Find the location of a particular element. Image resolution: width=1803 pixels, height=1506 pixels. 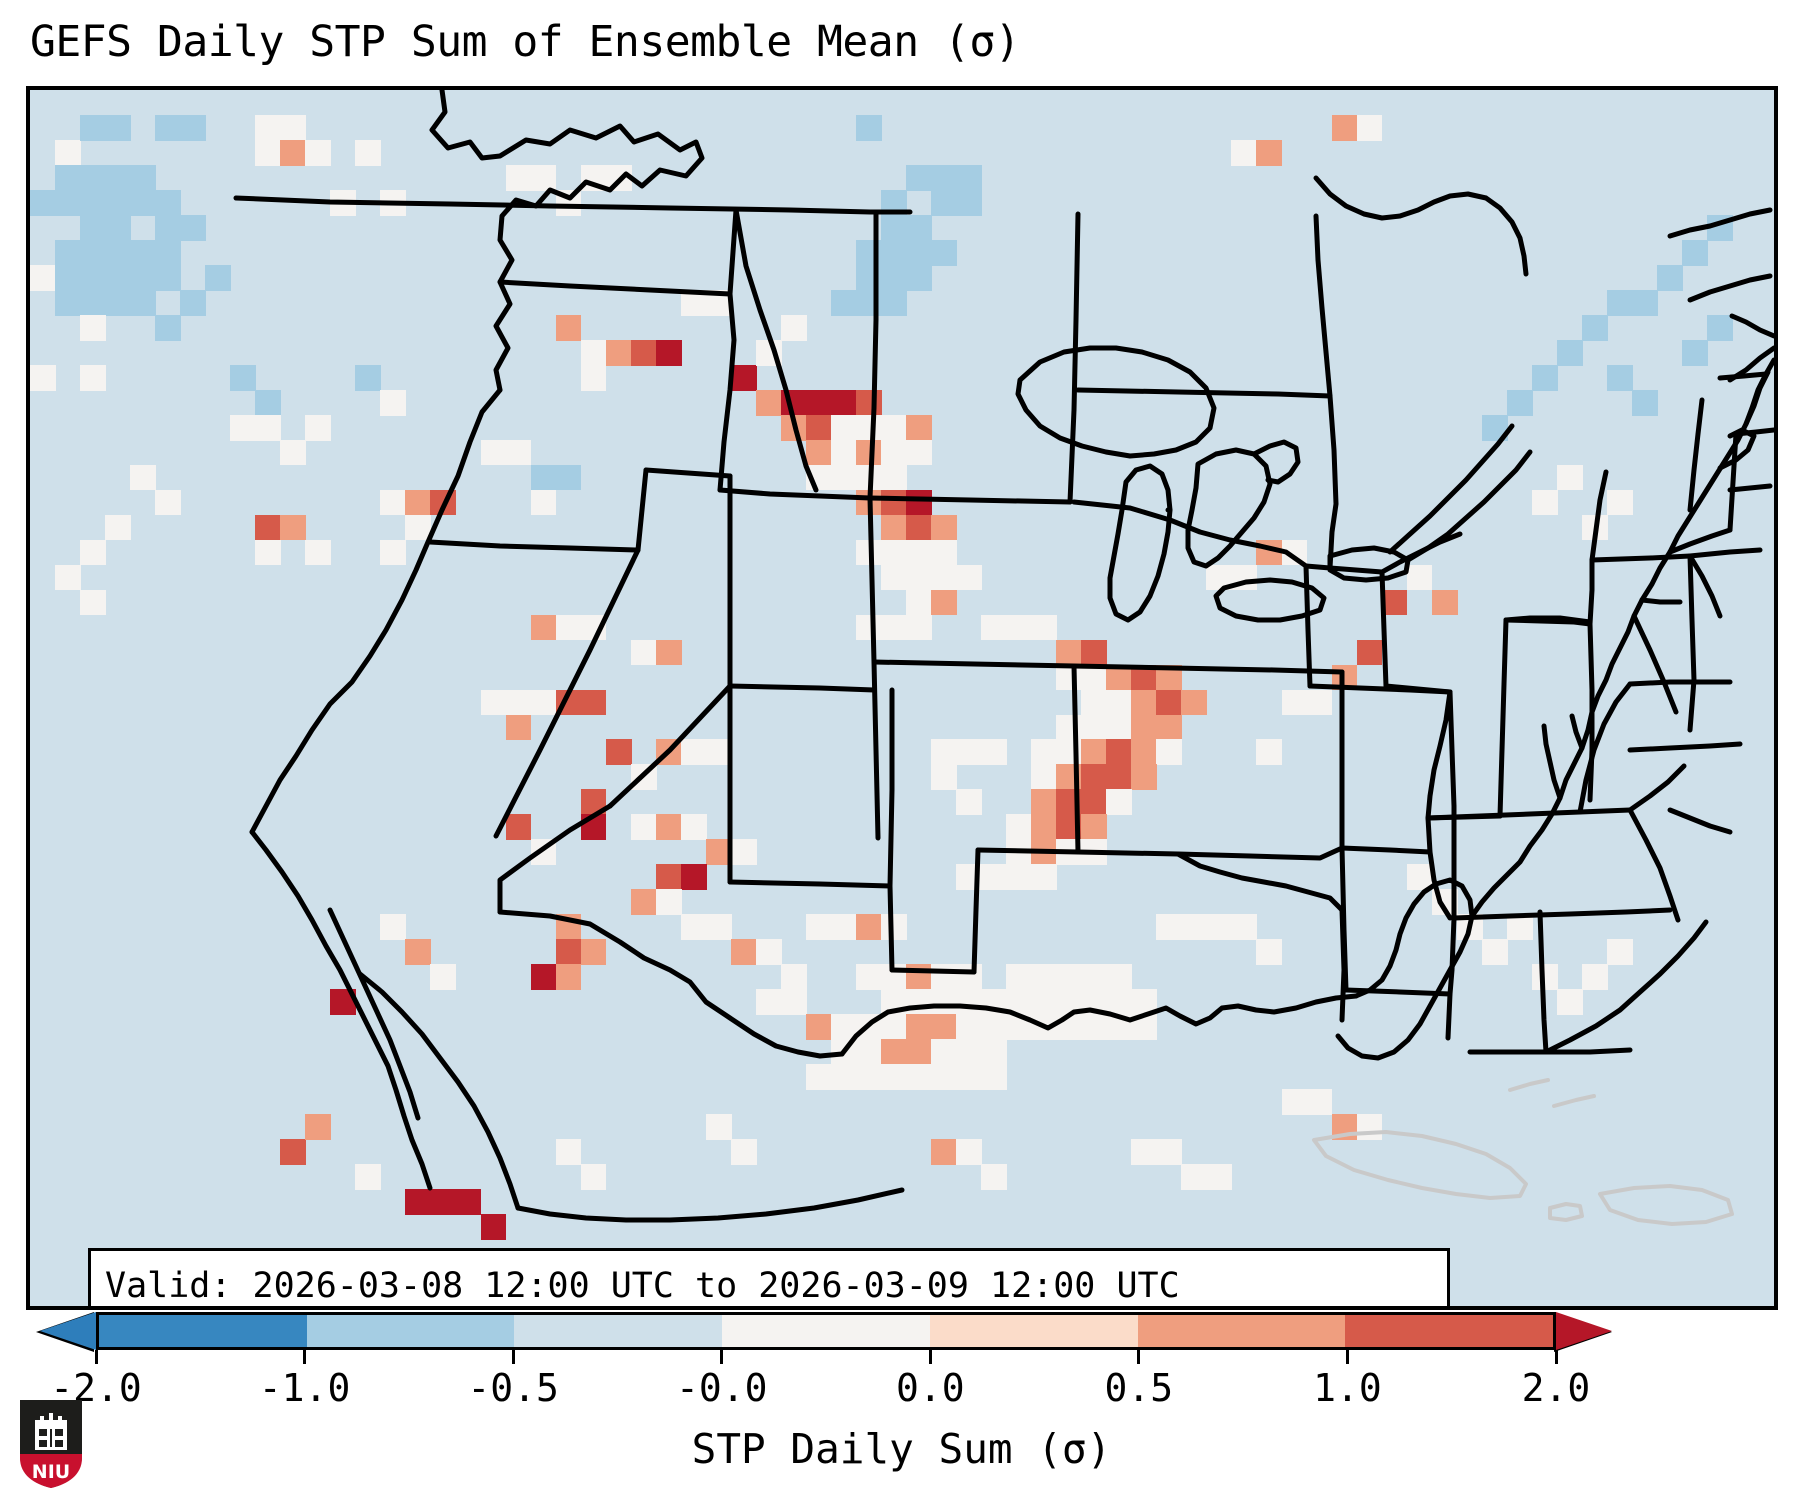

colorbar-tick-label-5: 0.5 is located at coordinates (1139, 1388).